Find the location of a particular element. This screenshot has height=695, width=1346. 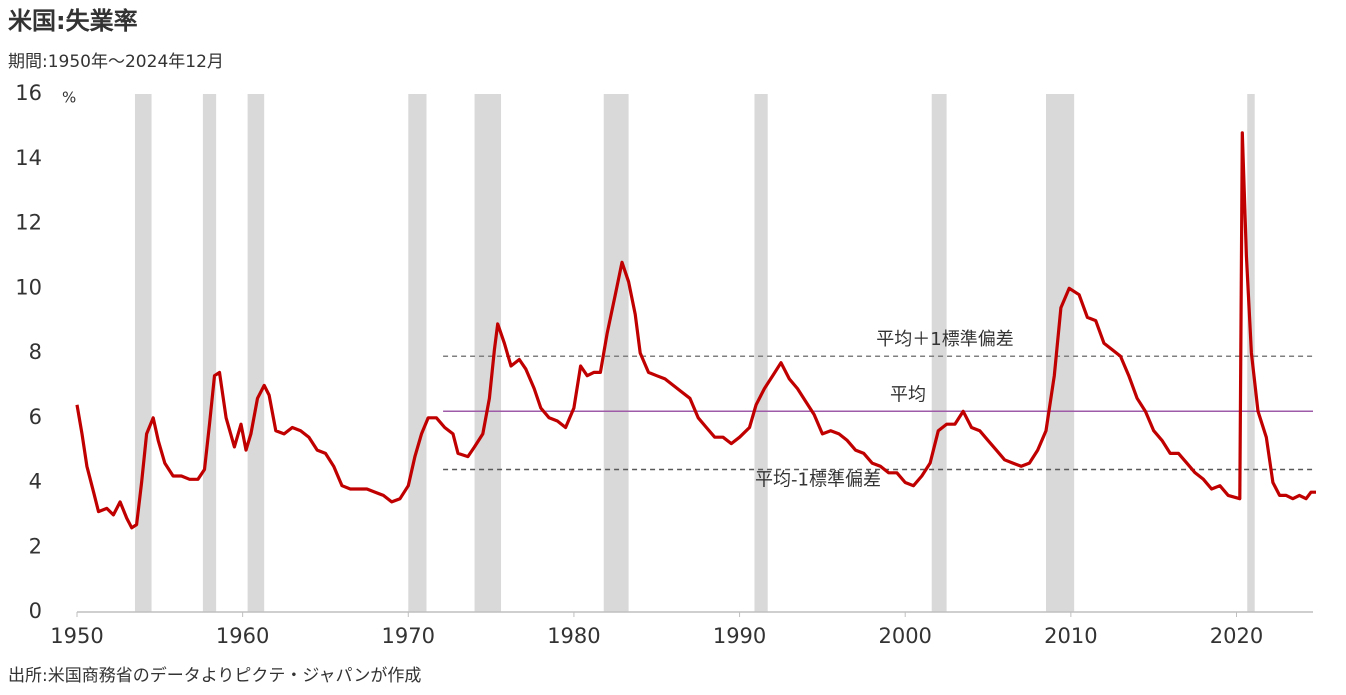

x-tick-label: 1970 is located at coordinates (408, 636).